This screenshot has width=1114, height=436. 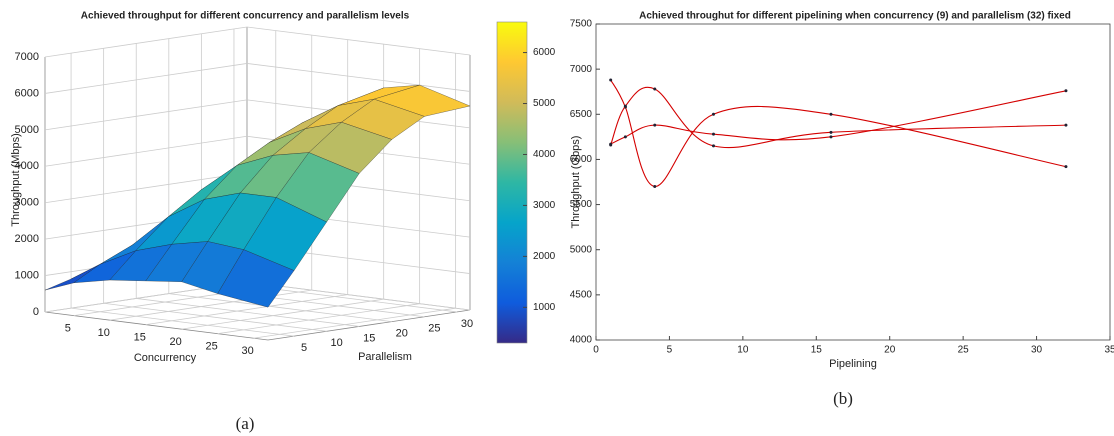 What do you see at coordinates (596, 350) in the screenshot?
I see `x-tick-label: 0` at bounding box center [596, 350].